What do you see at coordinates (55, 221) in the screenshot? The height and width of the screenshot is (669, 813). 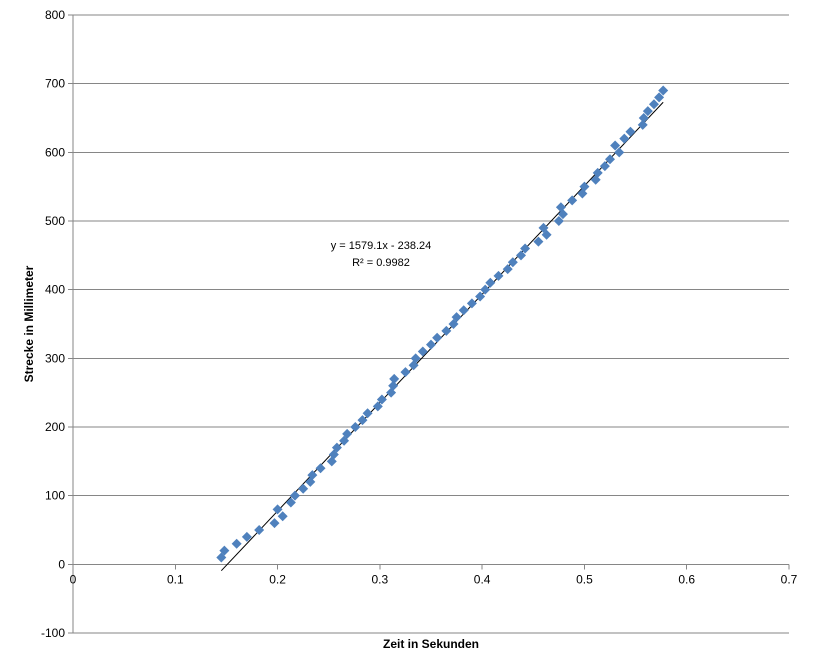 I see `y-tick-label: 500` at bounding box center [55, 221].